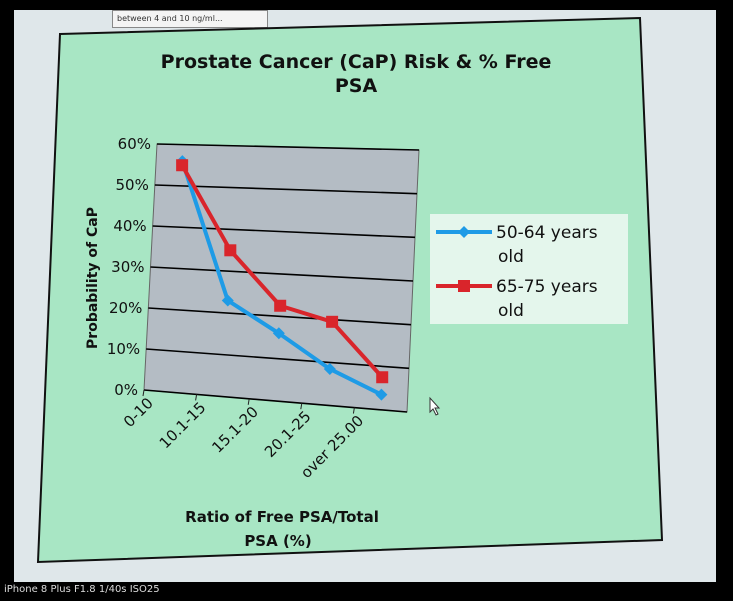  Describe the element at coordinates (131, 185) in the screenshot. I see `y-tick-label: 50%` at that location.